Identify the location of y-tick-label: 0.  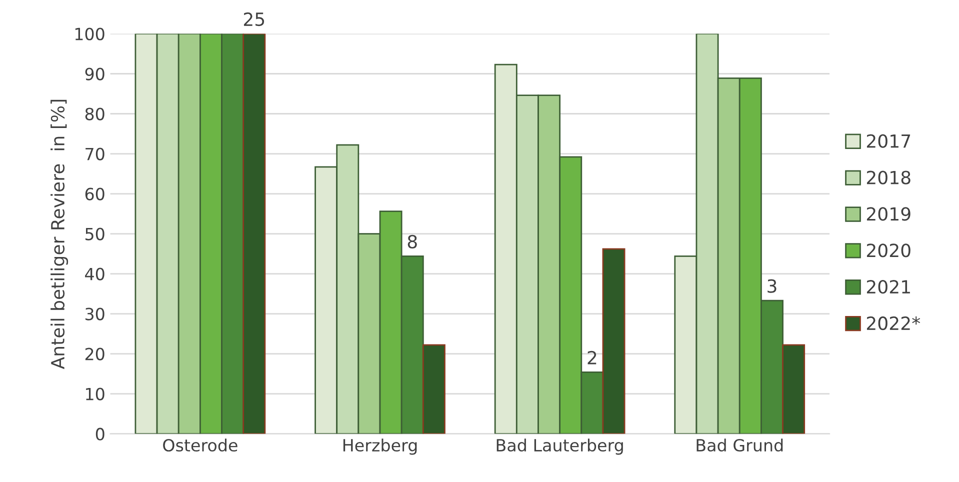
(100, 434).